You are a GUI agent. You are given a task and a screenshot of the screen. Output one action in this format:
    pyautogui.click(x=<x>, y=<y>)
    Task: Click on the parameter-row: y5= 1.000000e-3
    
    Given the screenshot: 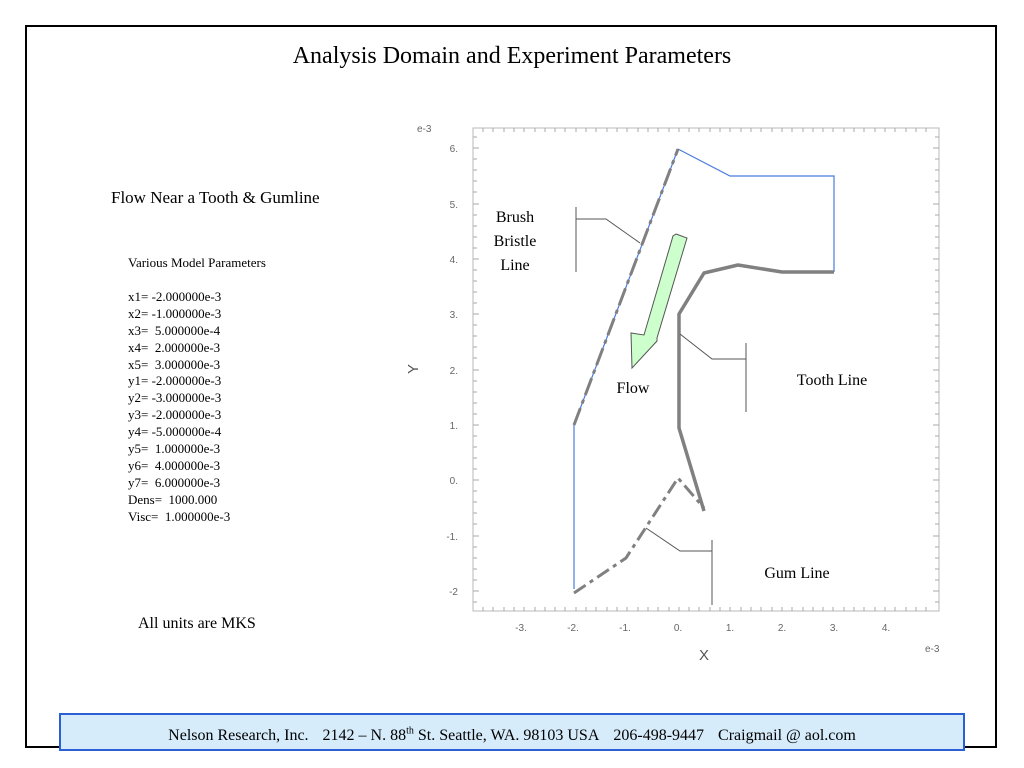 What is the action you would take?
    pyautogui.click(x=174, y=449)
    